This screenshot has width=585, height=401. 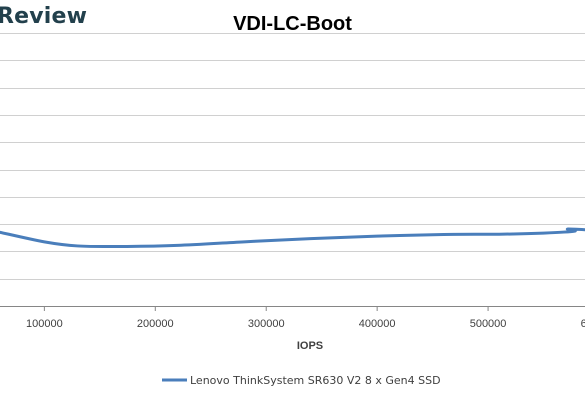 What do you see at coordinates (310, 346) in the screenshot?
I see `x-axis-label: IOPS` at bounding box center [310, 346].